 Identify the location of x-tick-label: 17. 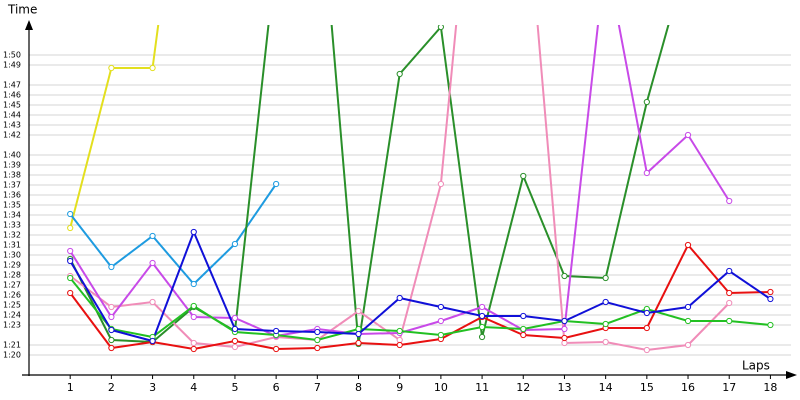
(729, 387).